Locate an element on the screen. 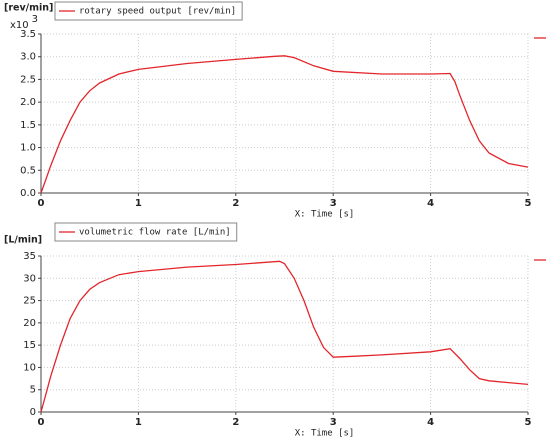 This screenshot has width=550, height=443. y-tick-label: 3.5 is located at coordinates (28, 34).